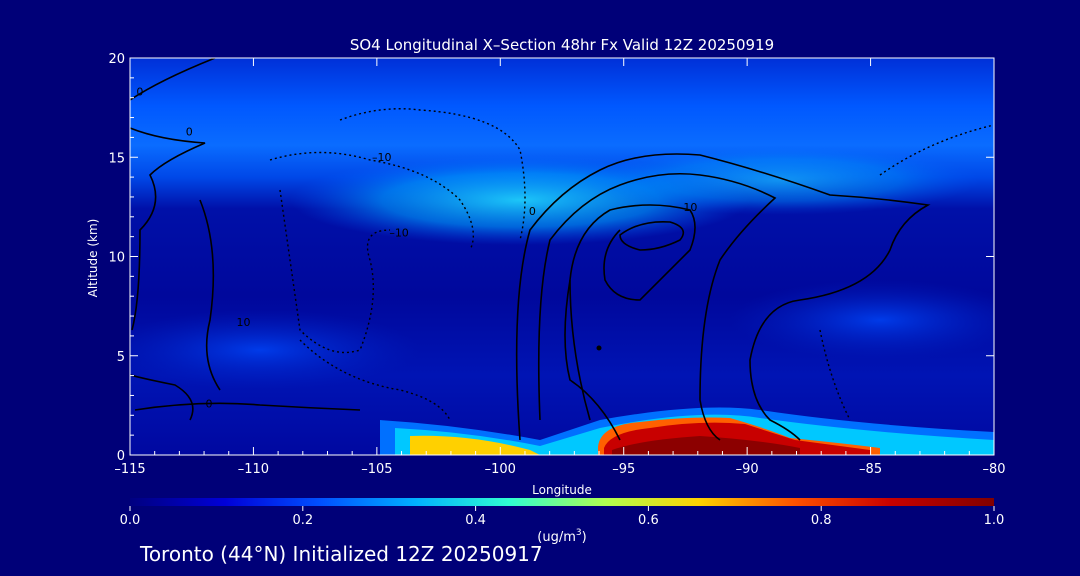 The image size is (1080, 576). Describe the element at coordinates (210, 295) in the screenshot. I see `contour-solid-left-inner` at that location.